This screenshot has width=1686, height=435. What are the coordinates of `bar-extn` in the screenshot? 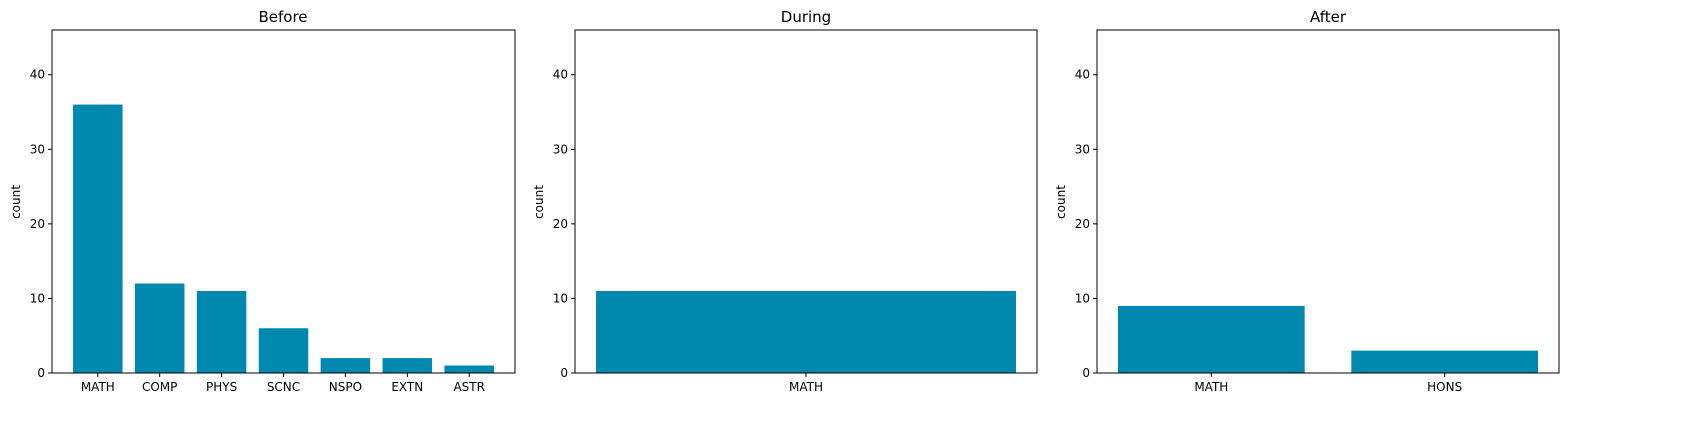 It's located at (407, 365).